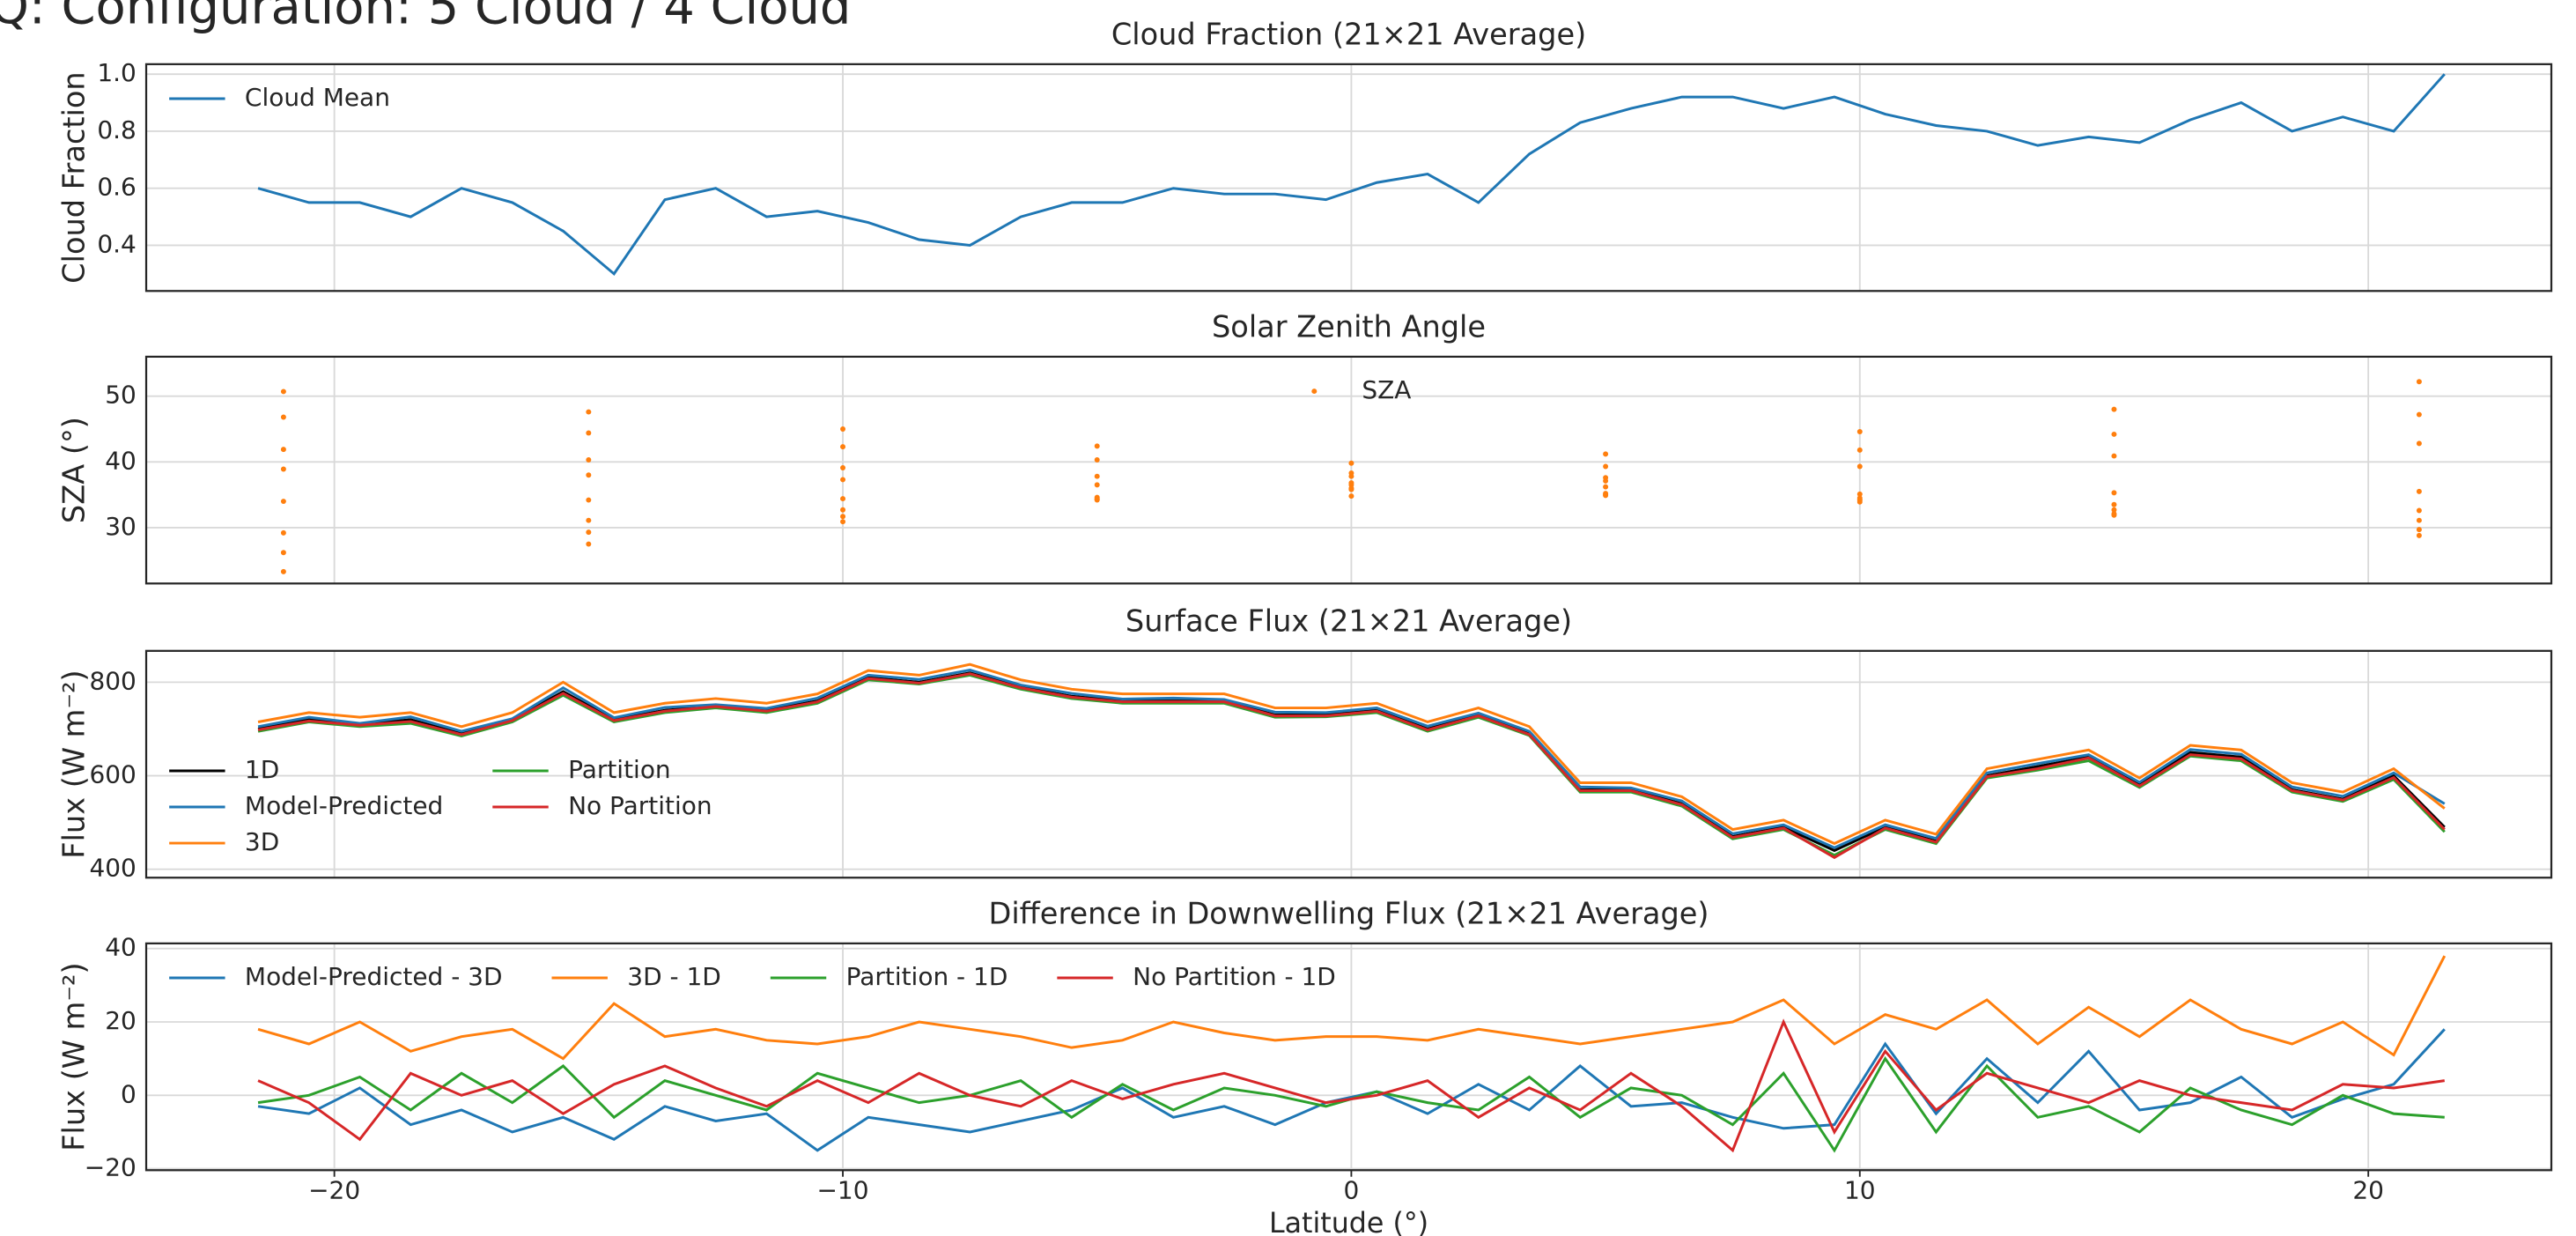 The height and width of the screenshot is (1236, 2576). I want to click on y-axis-label: SZA (°), so click(73, 470).